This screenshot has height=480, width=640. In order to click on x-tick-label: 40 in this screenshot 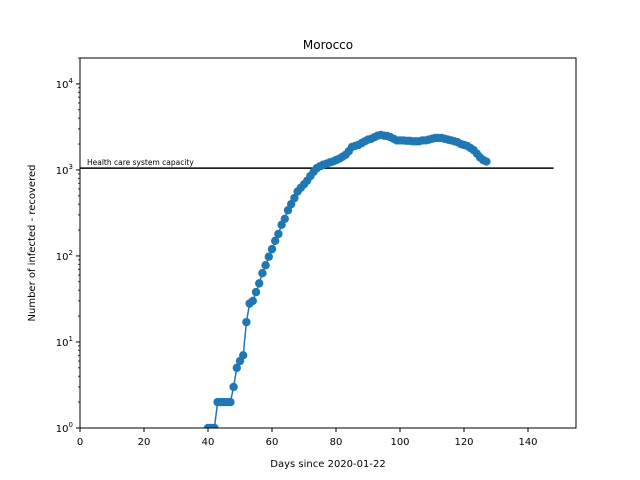, I will do `click(208, 442)`.